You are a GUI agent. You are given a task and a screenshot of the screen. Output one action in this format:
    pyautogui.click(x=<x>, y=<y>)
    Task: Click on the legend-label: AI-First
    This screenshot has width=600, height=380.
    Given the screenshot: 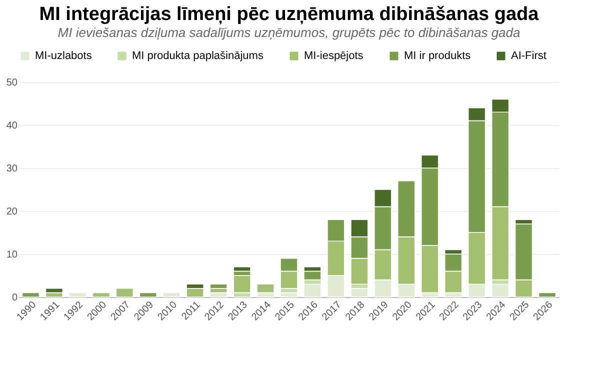 What is the action you would take?
    pyautogui.click(x=528, y=56)
    